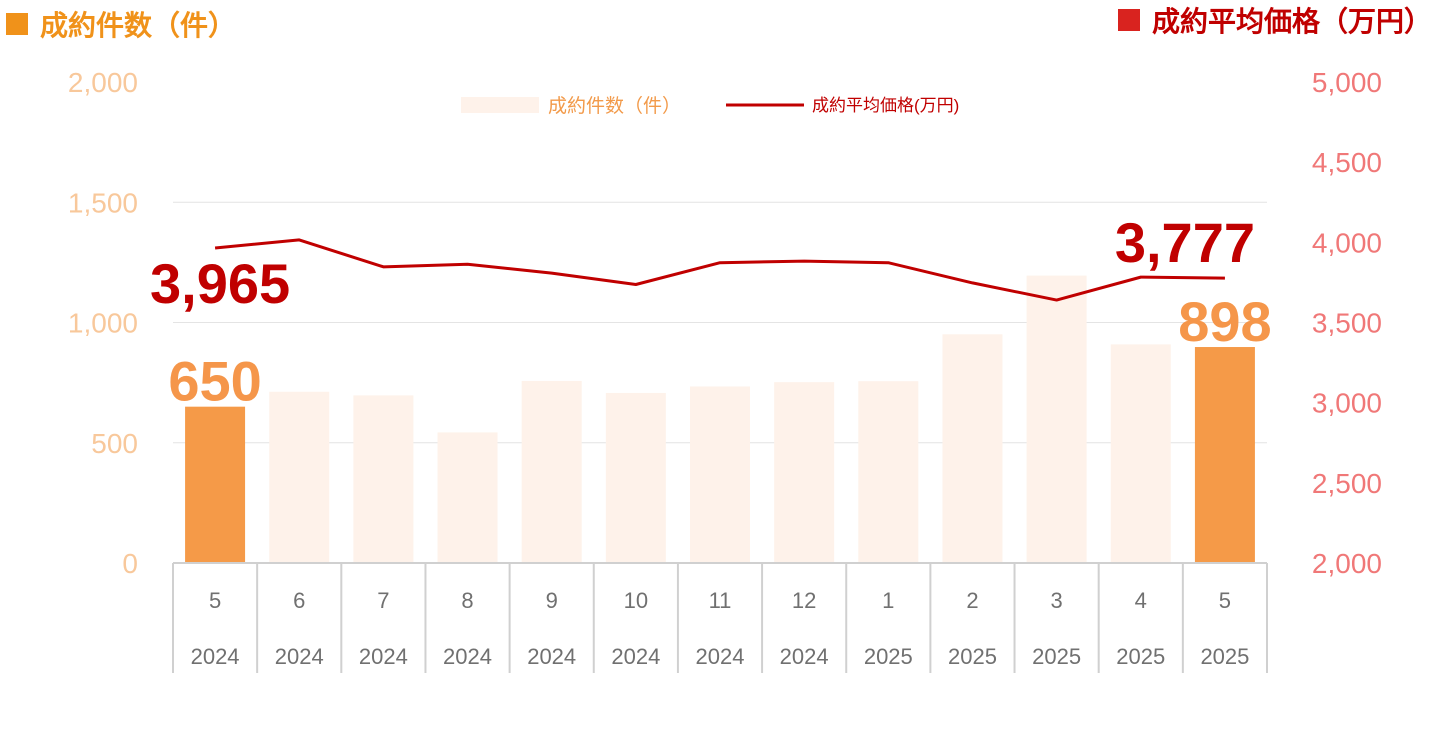  Describe the element at coordinates (1347, 563) in the screenshot. I see `right-tick-label: 2,000` at that location.